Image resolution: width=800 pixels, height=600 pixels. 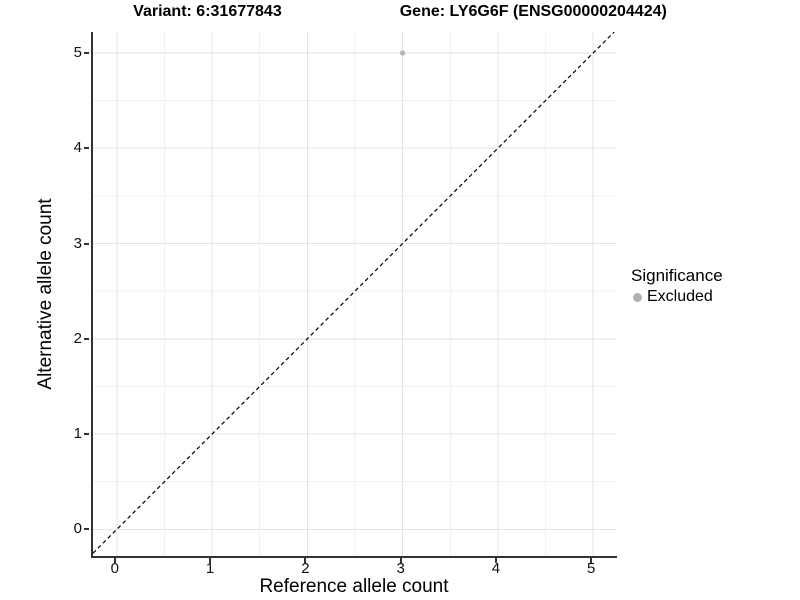 I want to click on y-tick-label: 1, so click(x=77, y=434).